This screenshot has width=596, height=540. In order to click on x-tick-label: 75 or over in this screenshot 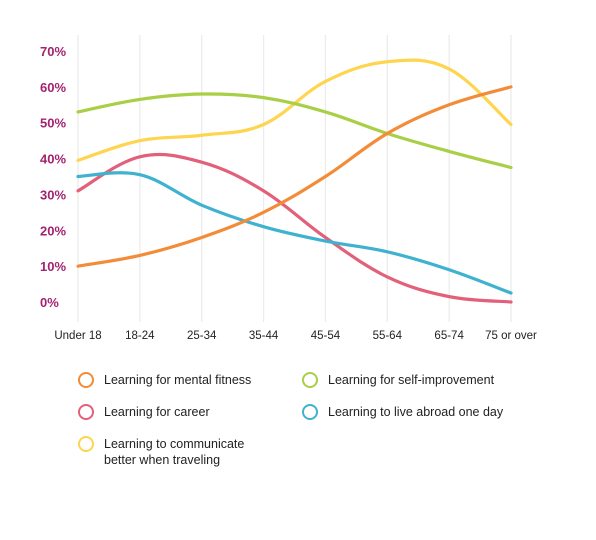, I will do `click(511, 336)`.